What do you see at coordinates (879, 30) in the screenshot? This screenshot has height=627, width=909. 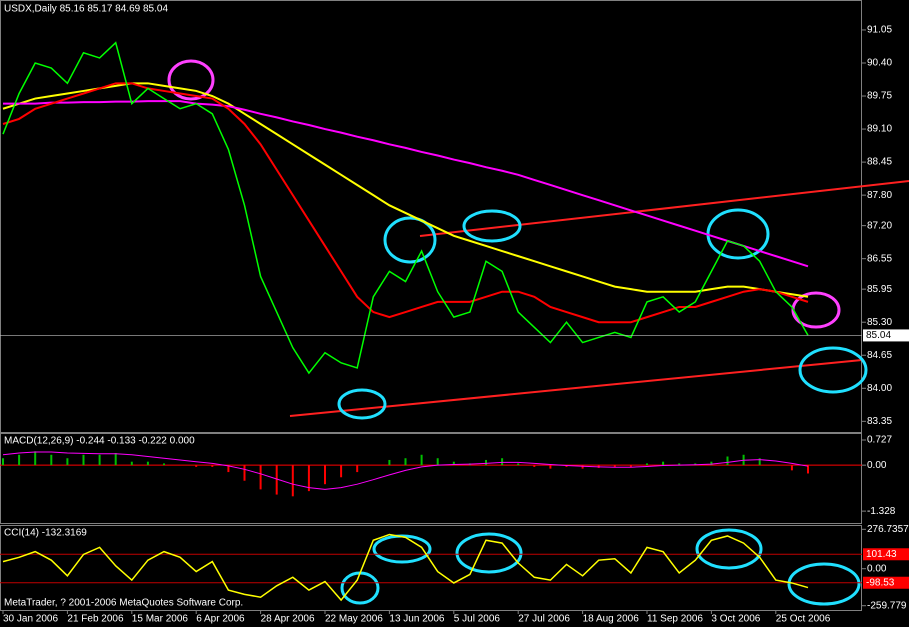 I see `y-tick-label: 91.05` at bounding box center [879, 30].